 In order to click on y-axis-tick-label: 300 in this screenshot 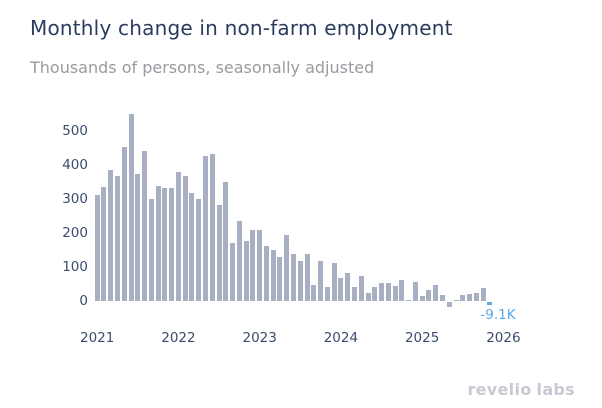, I will do `click(75, 198)`.